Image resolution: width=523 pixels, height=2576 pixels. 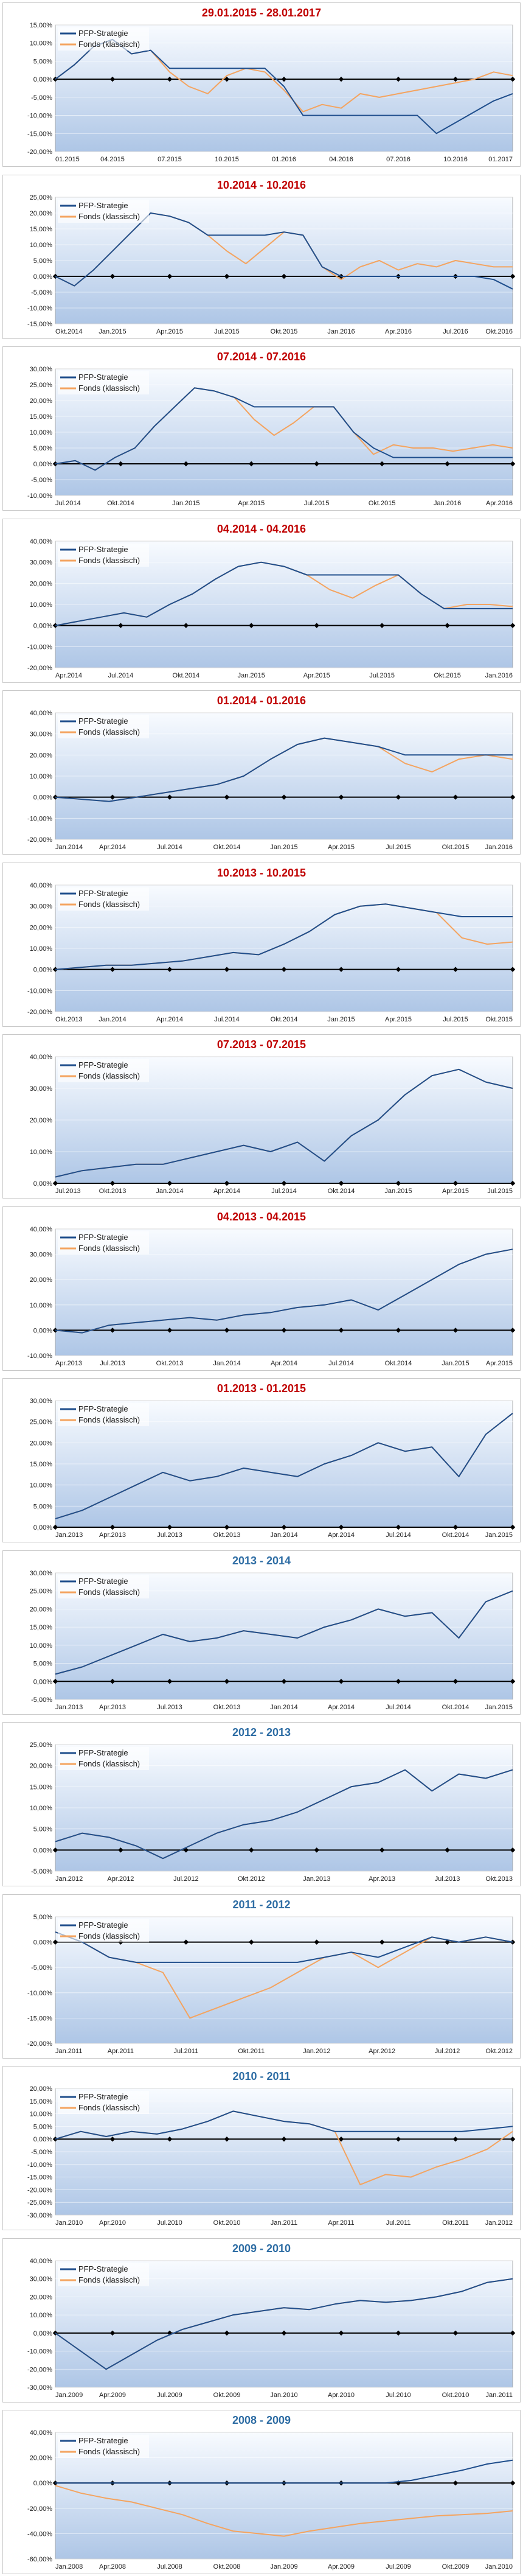 I want to click on x-tick-label: Jul.2015, so click(x=456, y=1019).